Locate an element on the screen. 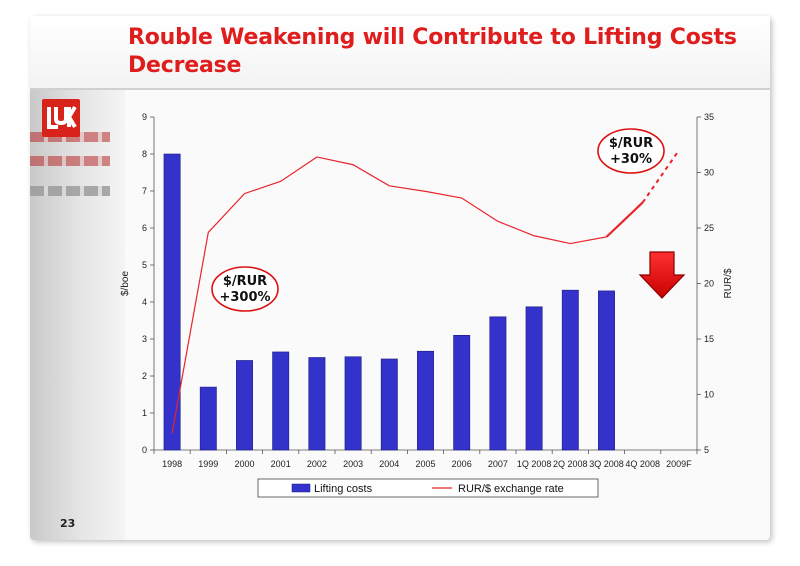 The width and height of the screenshot is (800, 566). y-axis-title: $/boe is located at coordinates (125, 283).